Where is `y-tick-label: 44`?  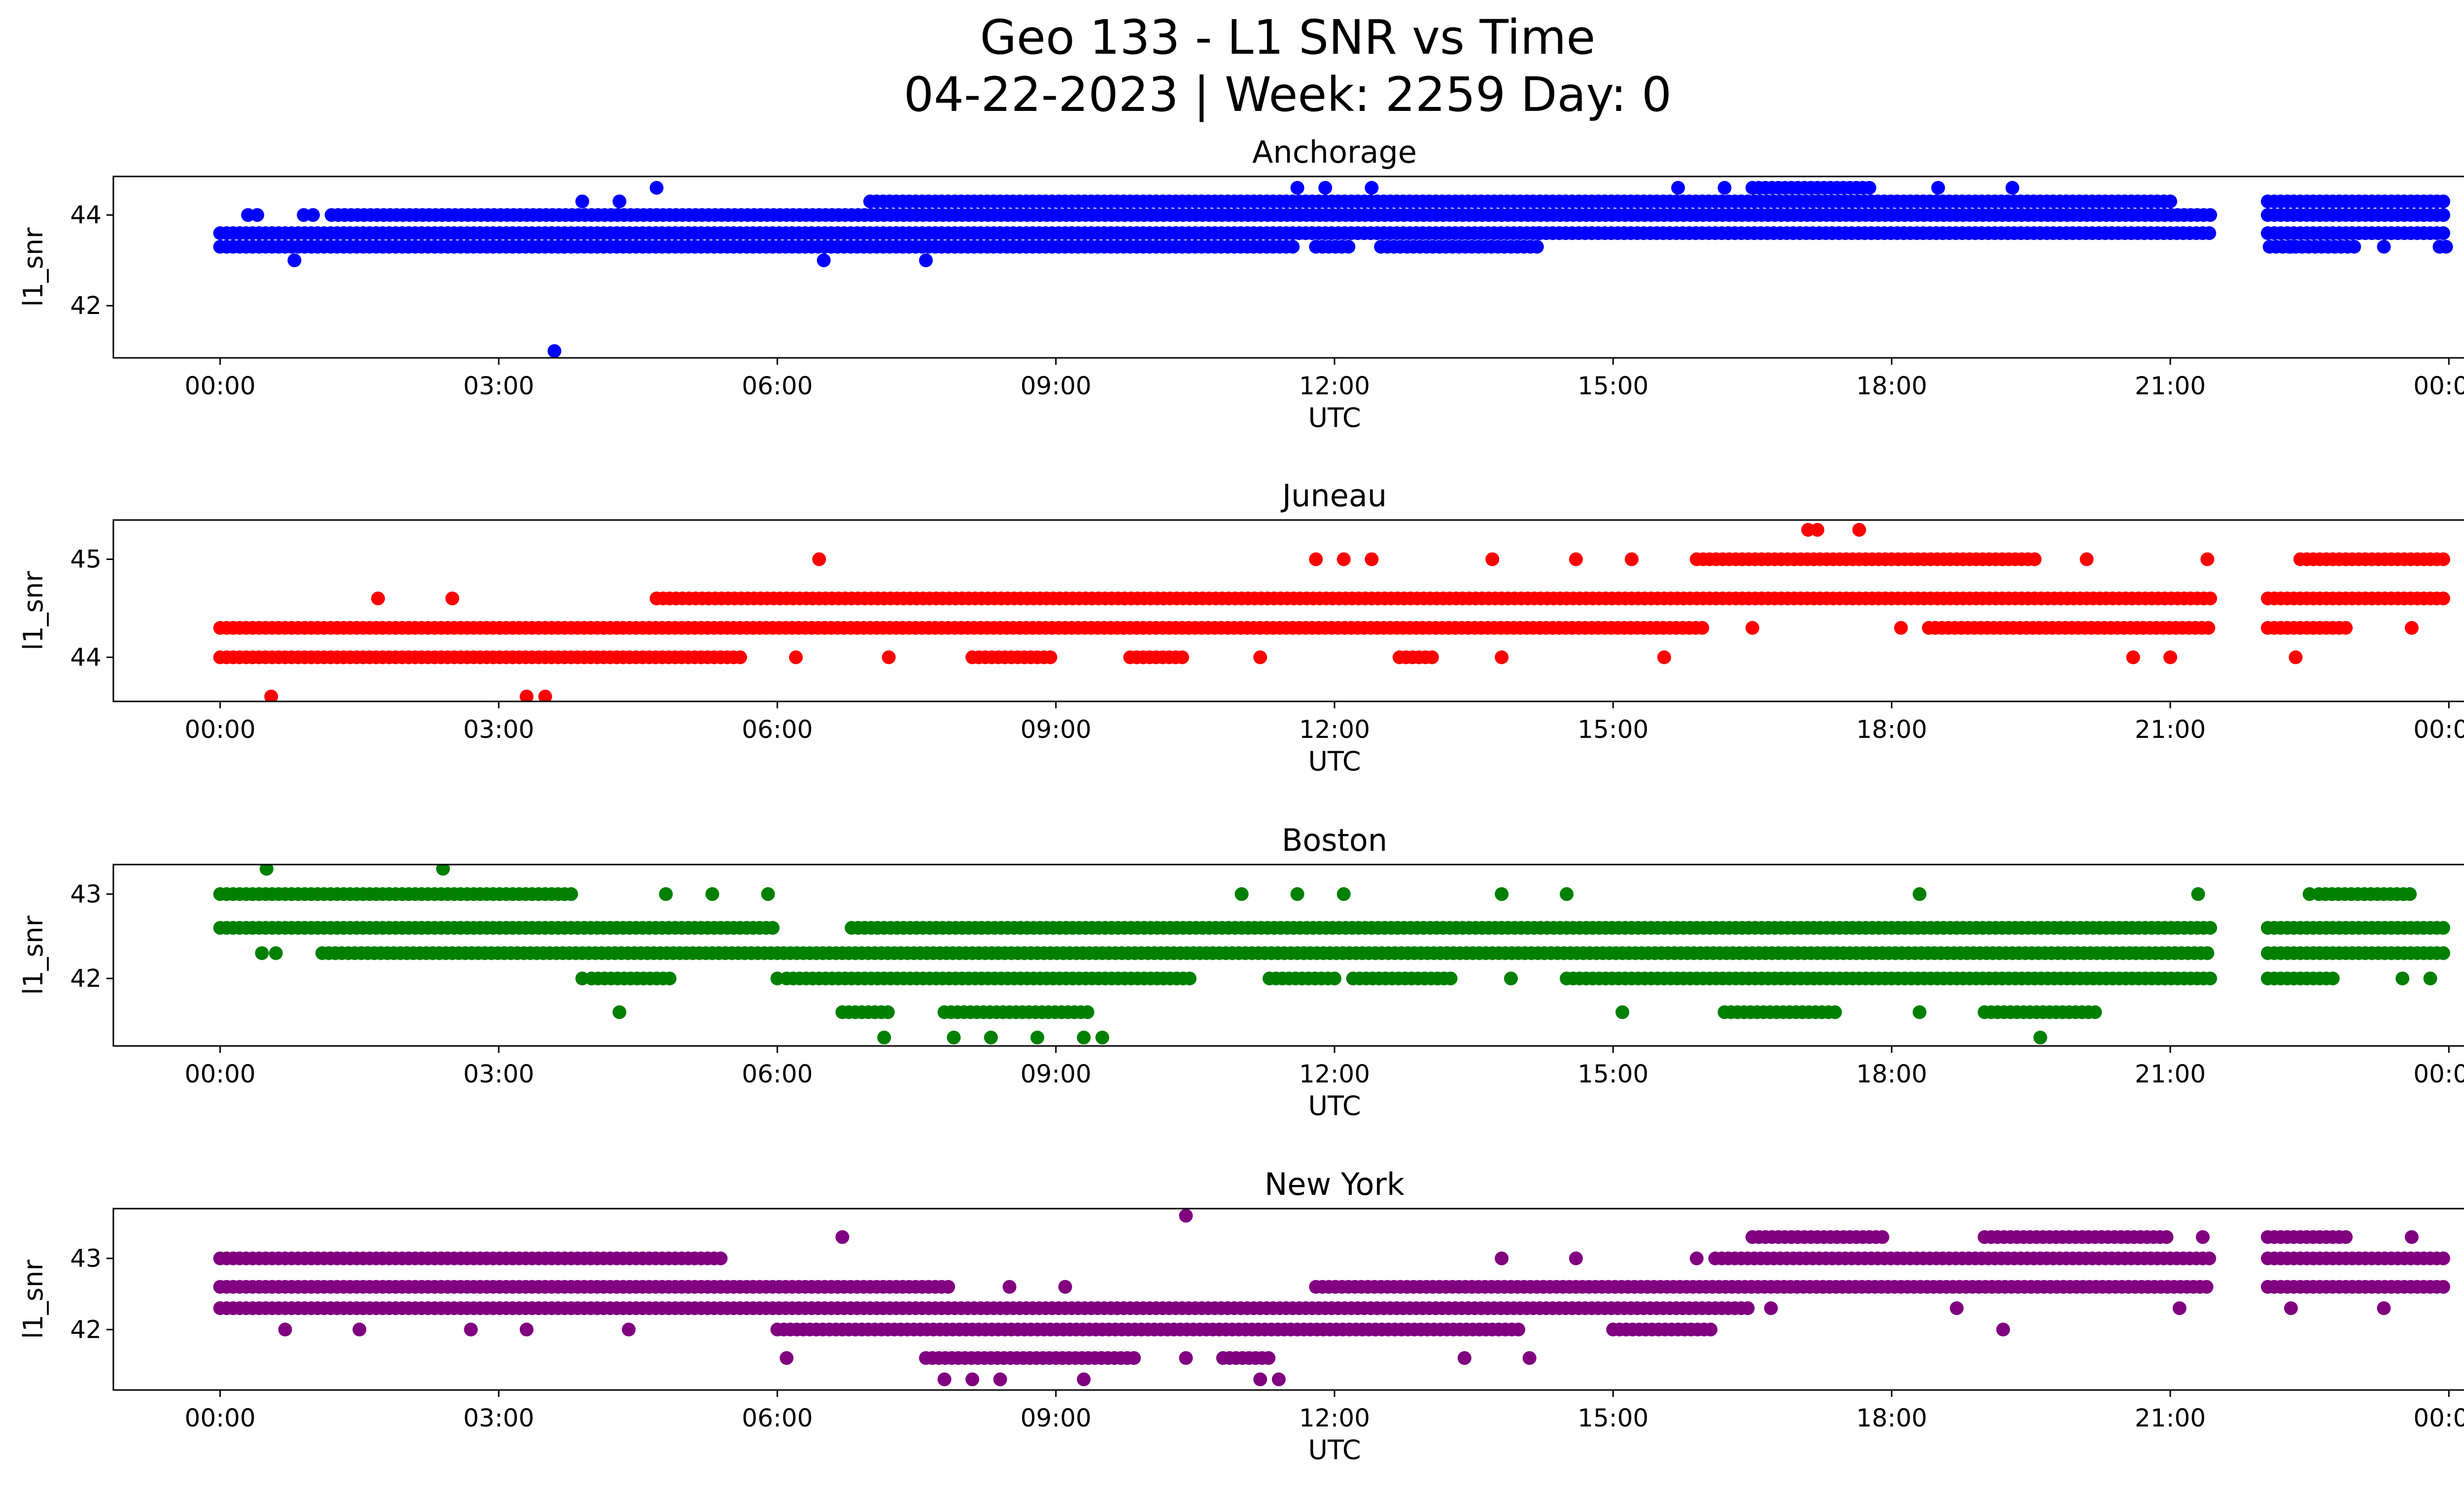 y-tick-label: 44 is located at coordinates (86, 657).